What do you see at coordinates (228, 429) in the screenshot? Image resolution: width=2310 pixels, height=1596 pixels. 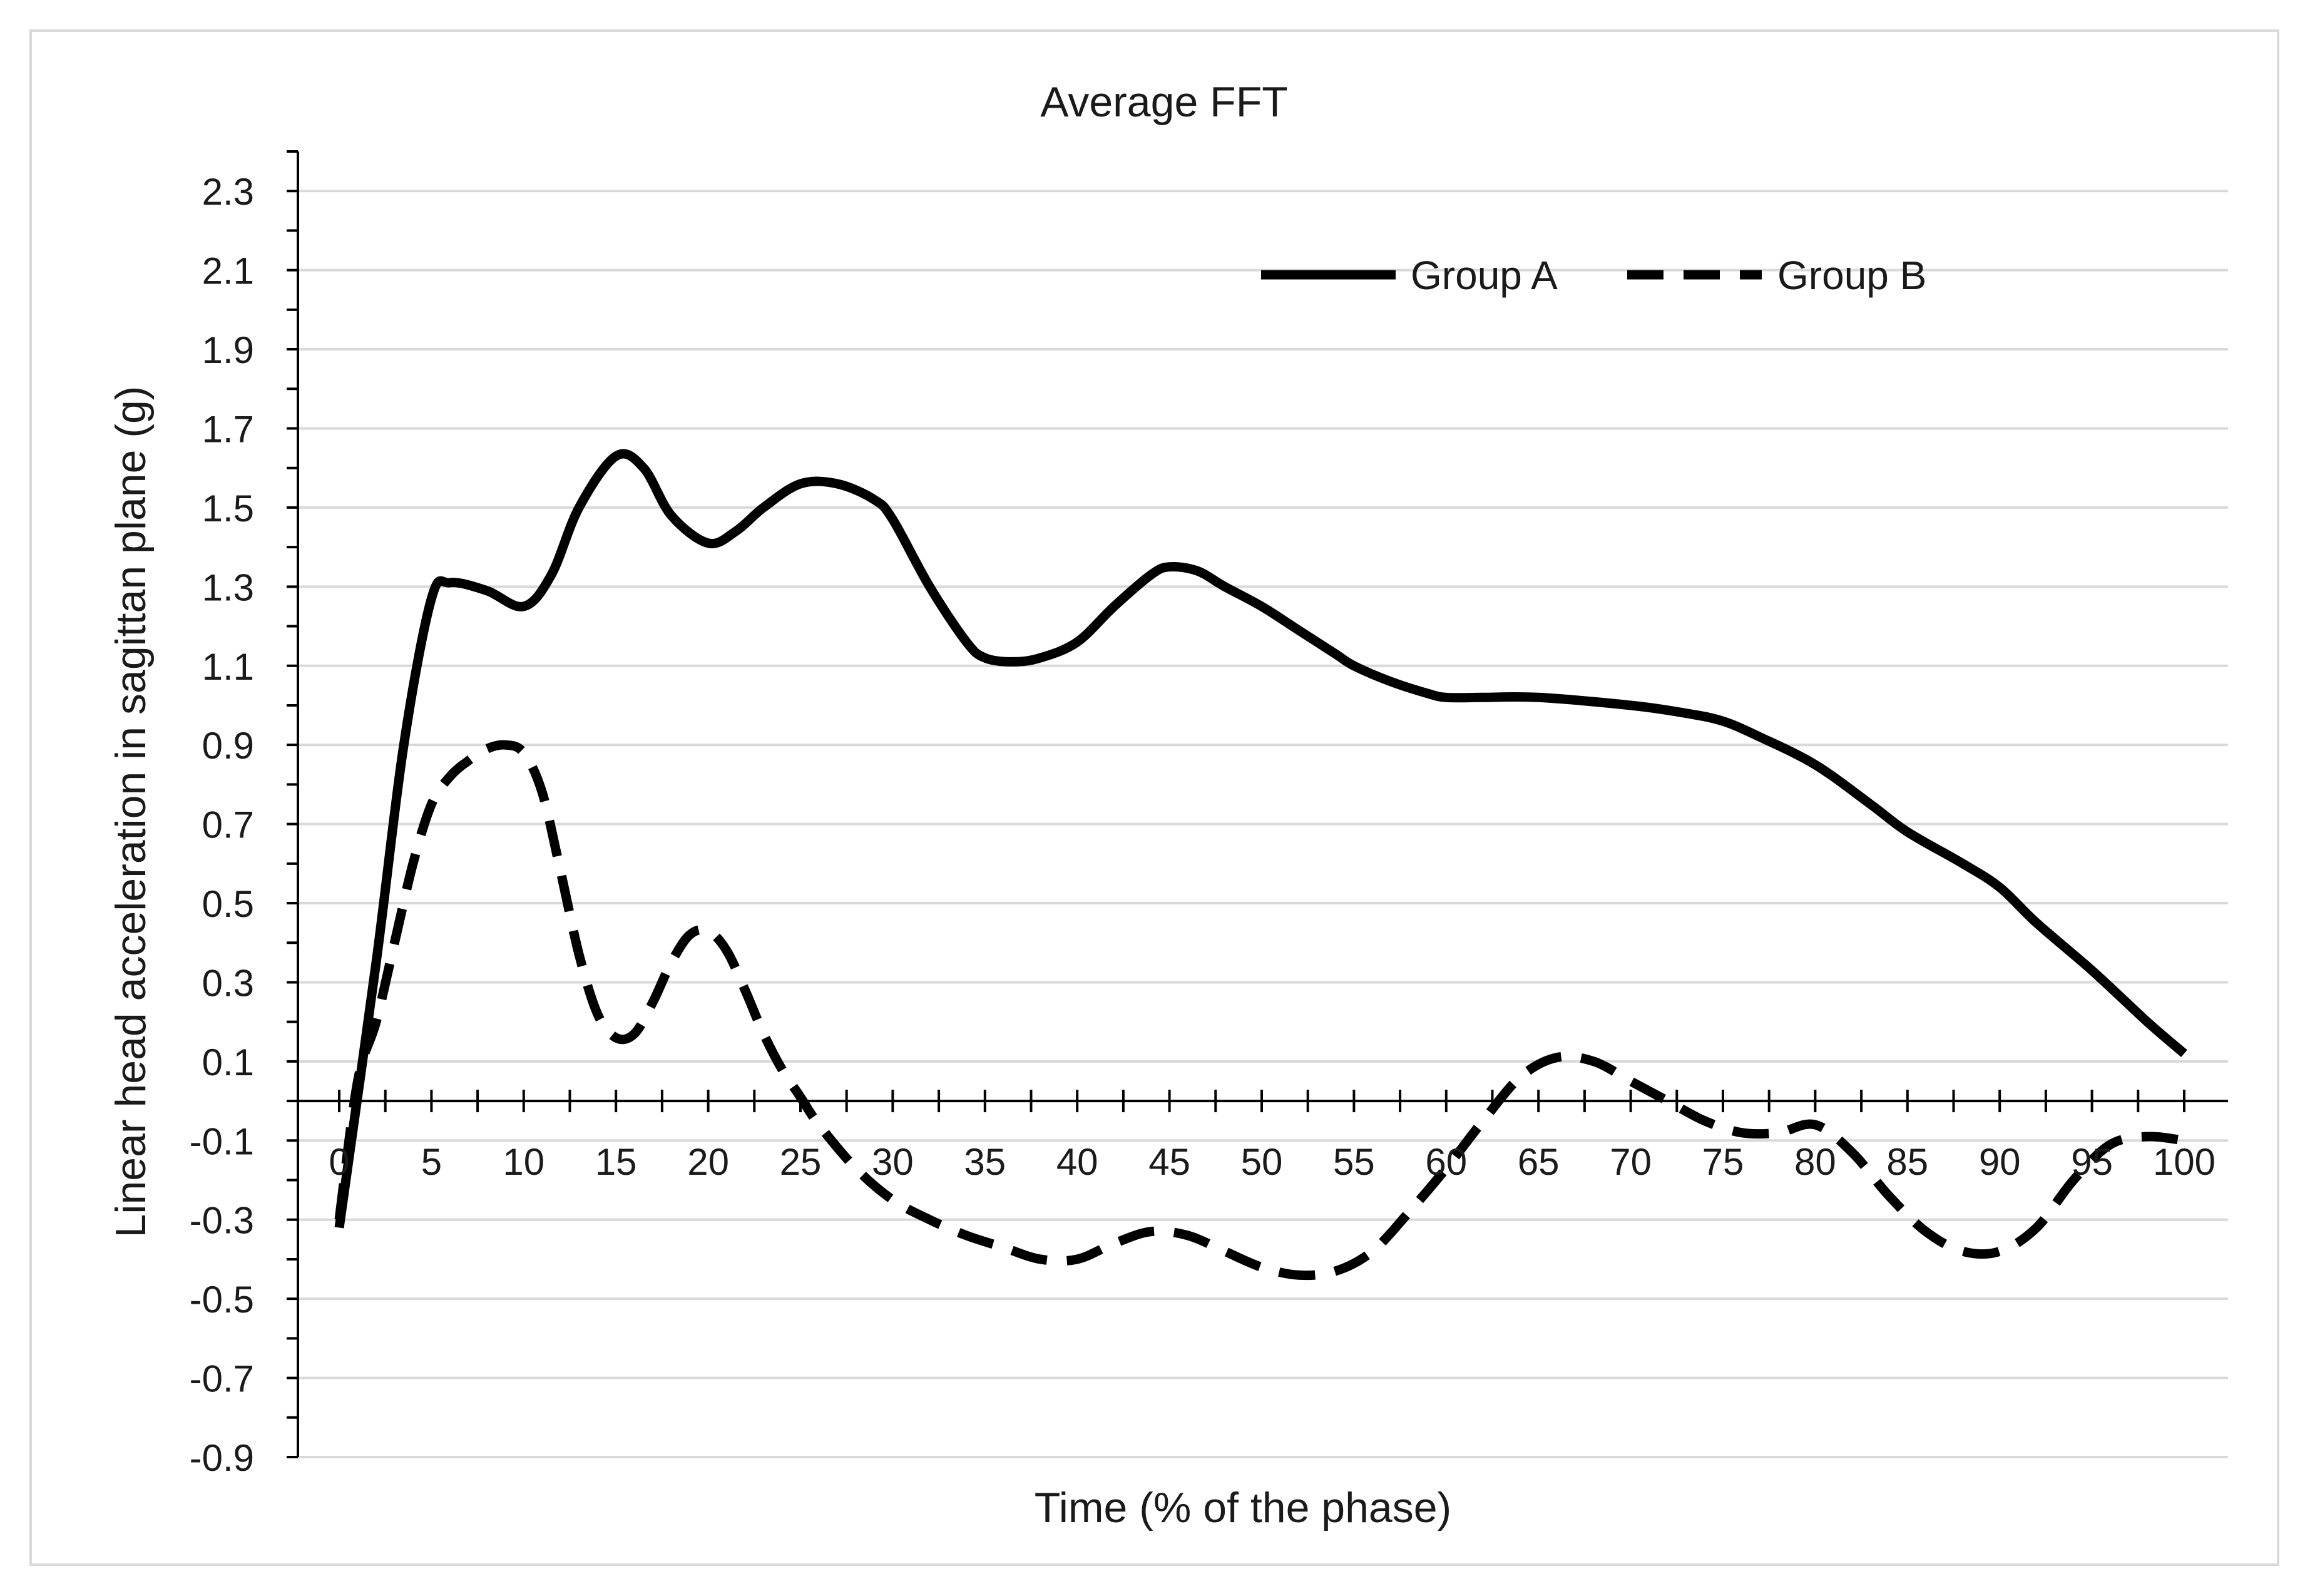 I see `y-tick-label: 1.7` at bounding box center [228, 429].